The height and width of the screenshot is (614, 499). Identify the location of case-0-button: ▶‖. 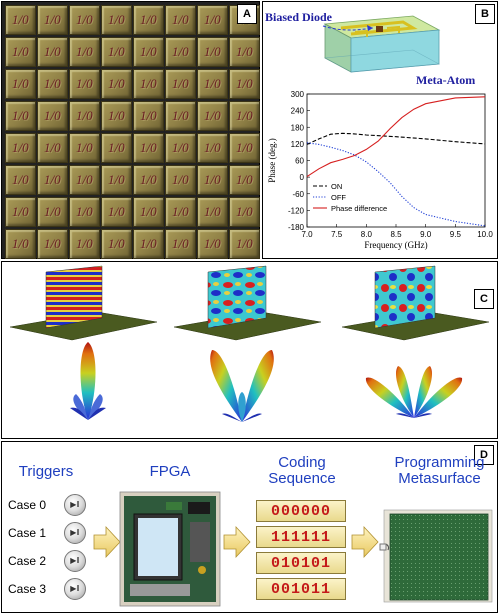
(75, 505).